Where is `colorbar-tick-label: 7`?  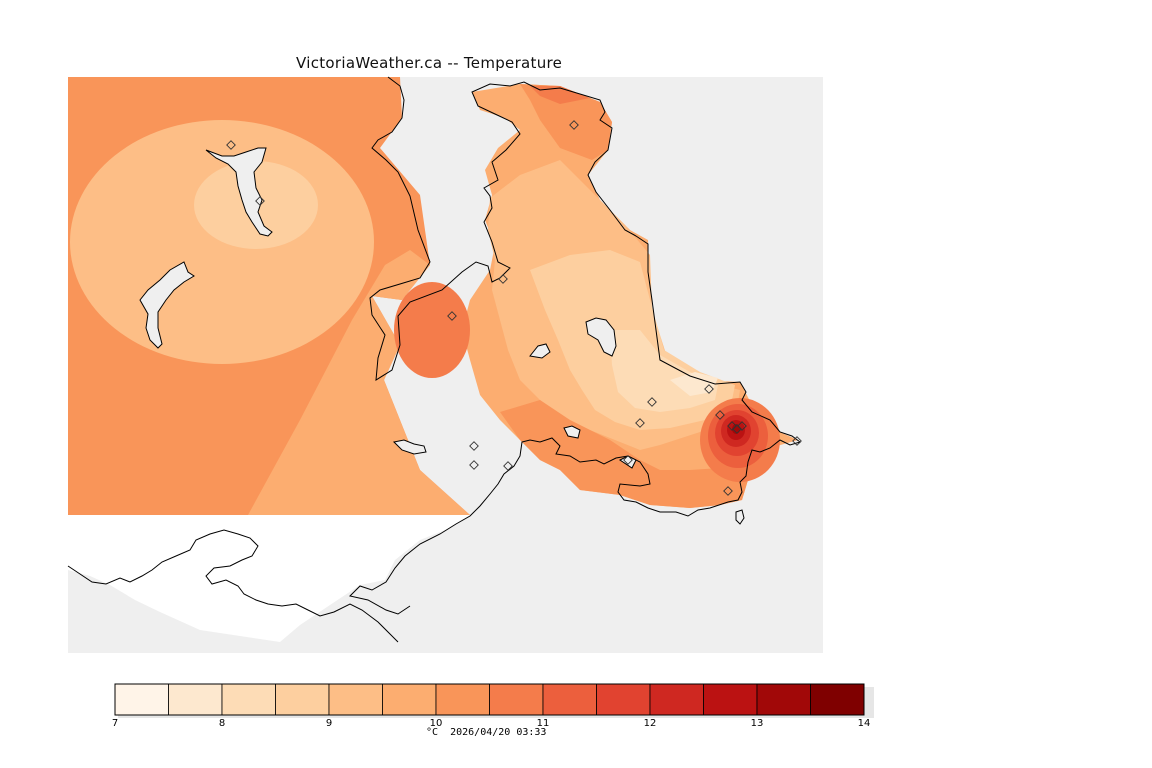 colorbar-tick-label: 7 is located at coordinates (115, 723).